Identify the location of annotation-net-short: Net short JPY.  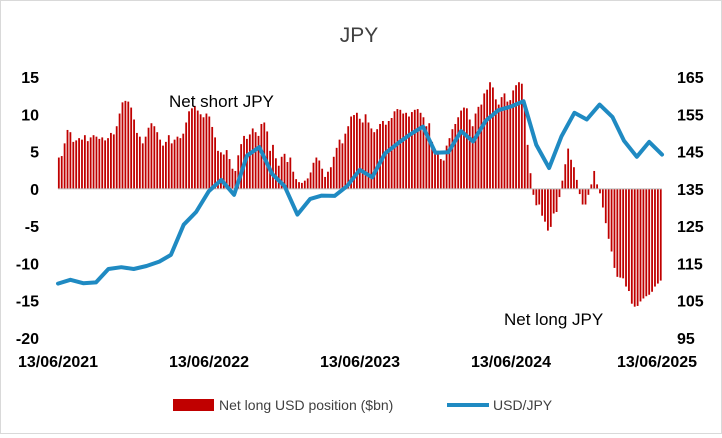
(221, 101).